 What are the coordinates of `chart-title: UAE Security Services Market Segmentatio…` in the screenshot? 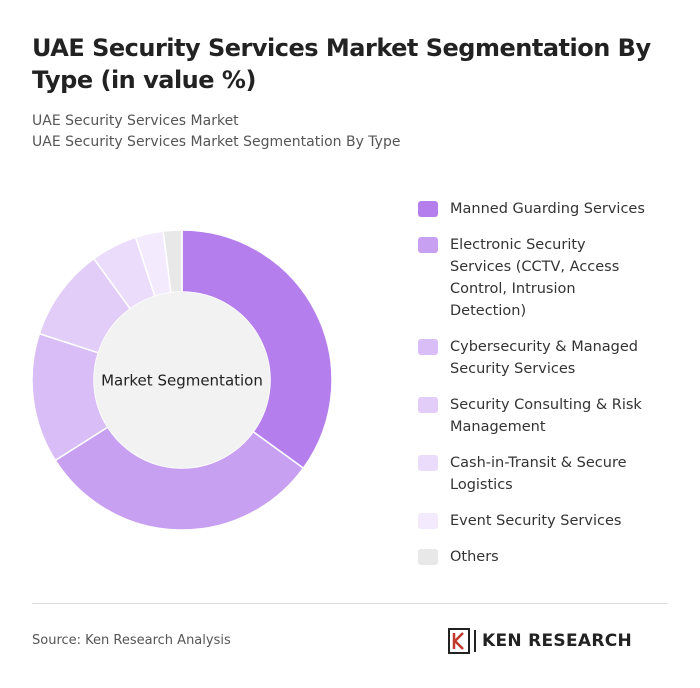 It's located at (341, 64).